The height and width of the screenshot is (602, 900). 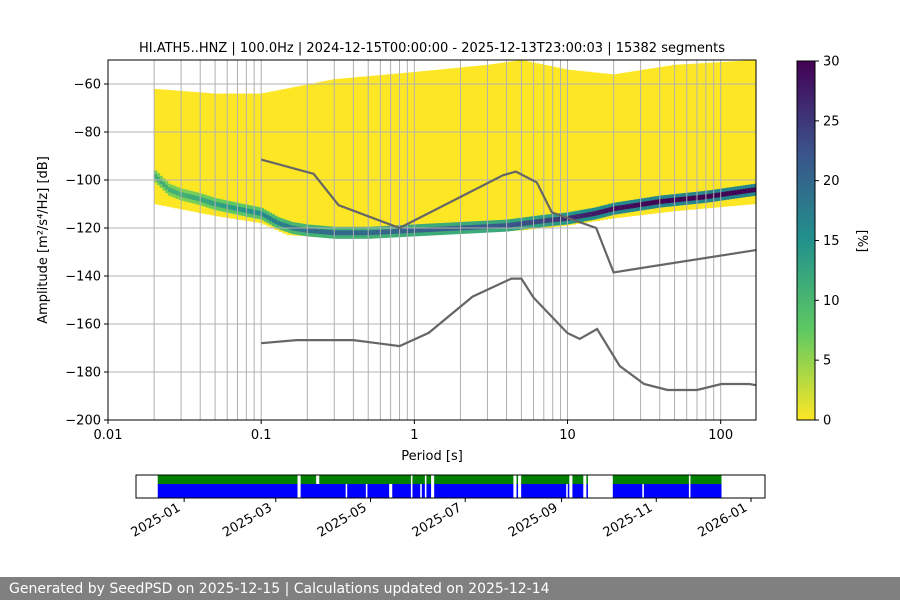 What do you see at coordinates (83, 277) in the screenshot?
I see `y-tick-label: −140` at bounding box center [83, 277].